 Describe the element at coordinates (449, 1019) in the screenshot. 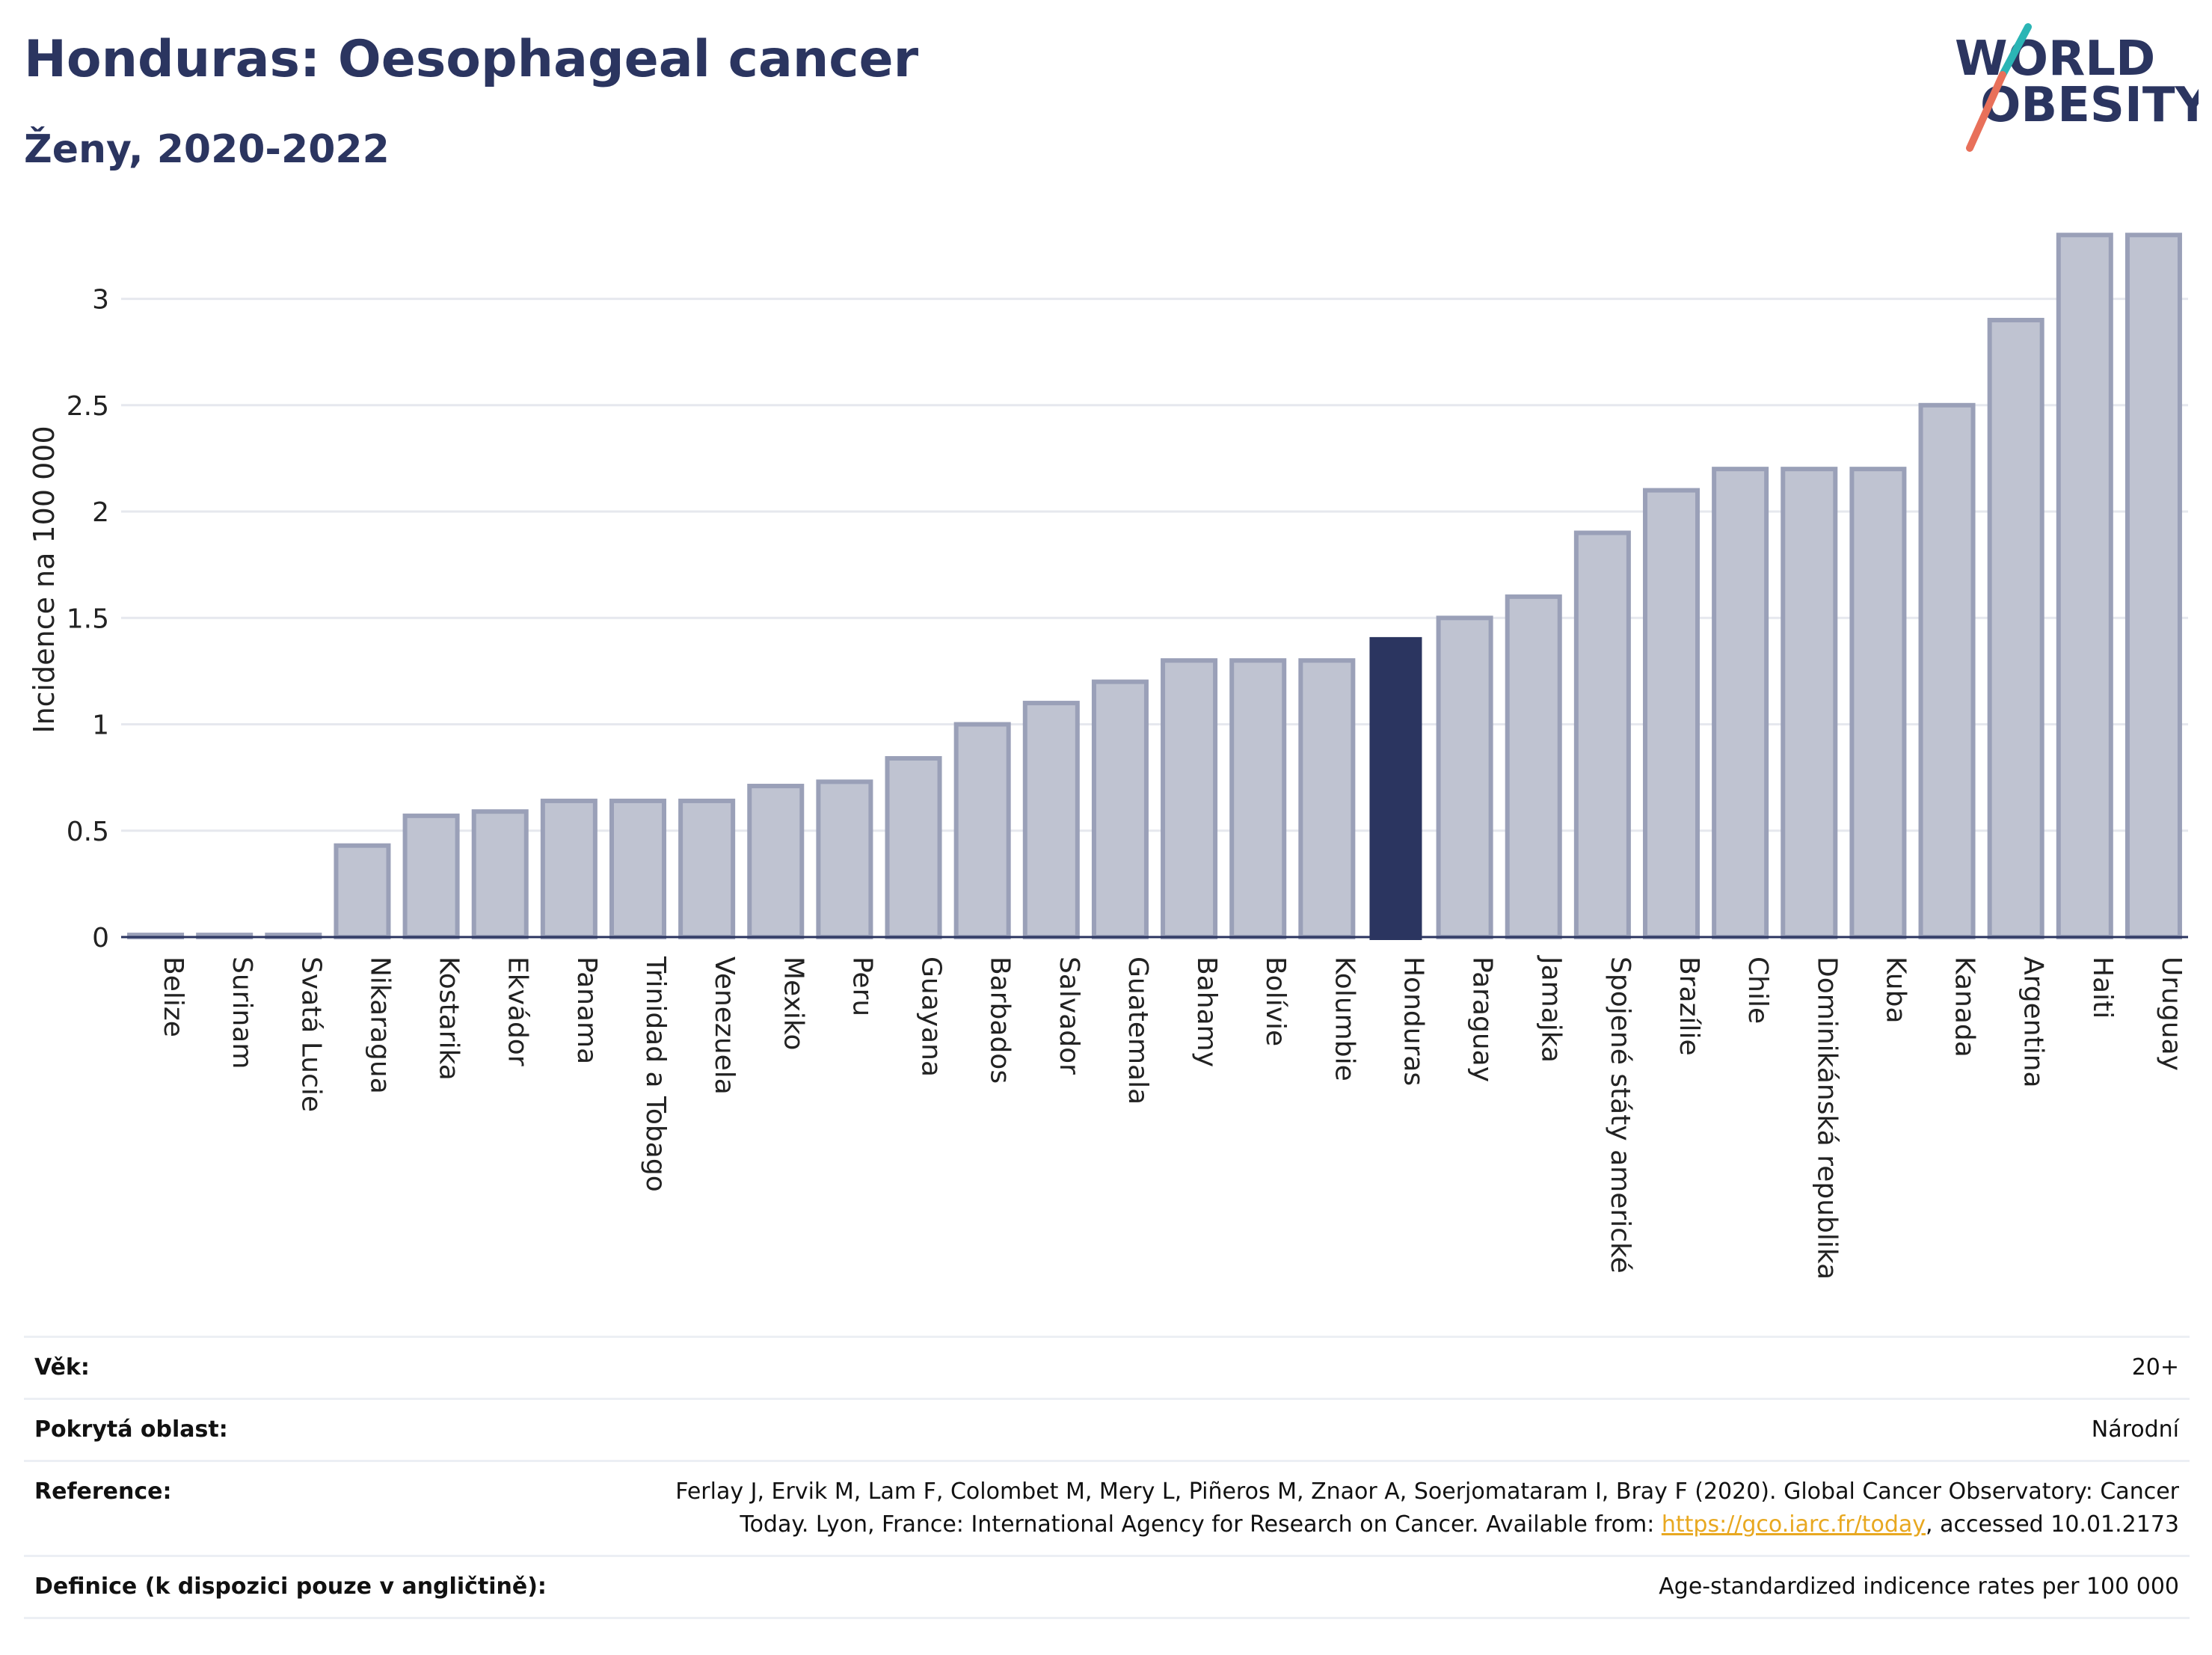

I see `x-tick-label: Kostarika` at that location.